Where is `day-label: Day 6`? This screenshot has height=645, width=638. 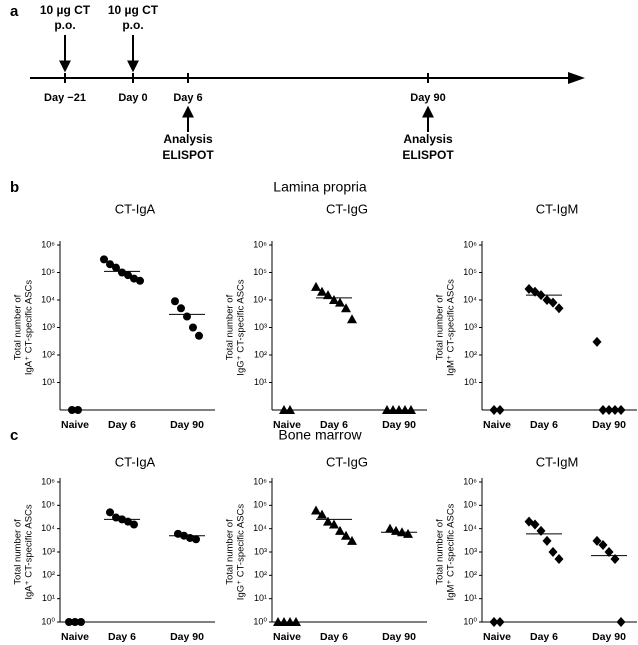 day-label: Day 6 is located at coordinates (187, 98).